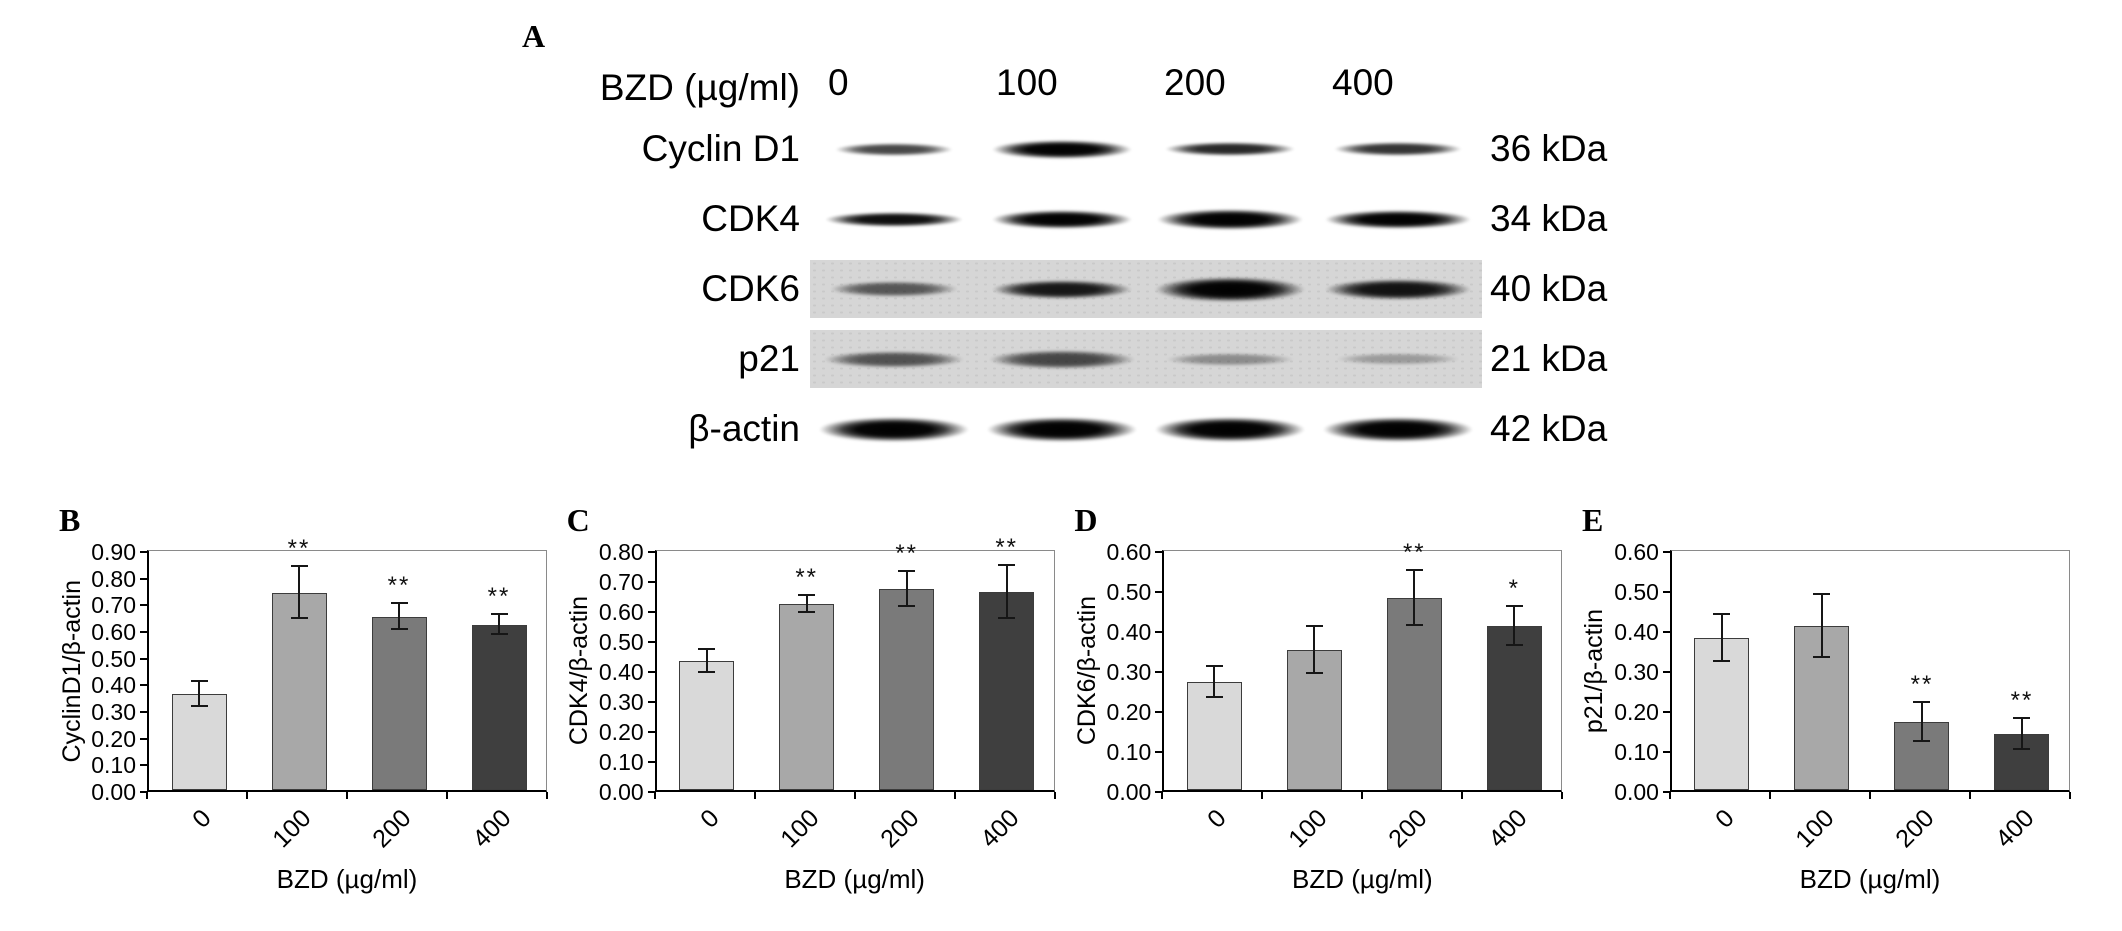  Describe the element at coordinates (113, 738) in the screenshot. I see `y-tick-label: 0.20` at that location.